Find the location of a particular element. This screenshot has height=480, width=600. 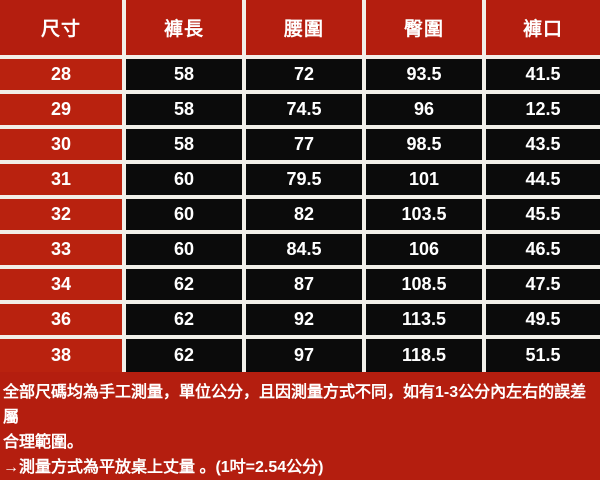

table-header-row: 尺寸 褲長 腰圍 臀圍 褲口 is located at coordinates (300, 29).